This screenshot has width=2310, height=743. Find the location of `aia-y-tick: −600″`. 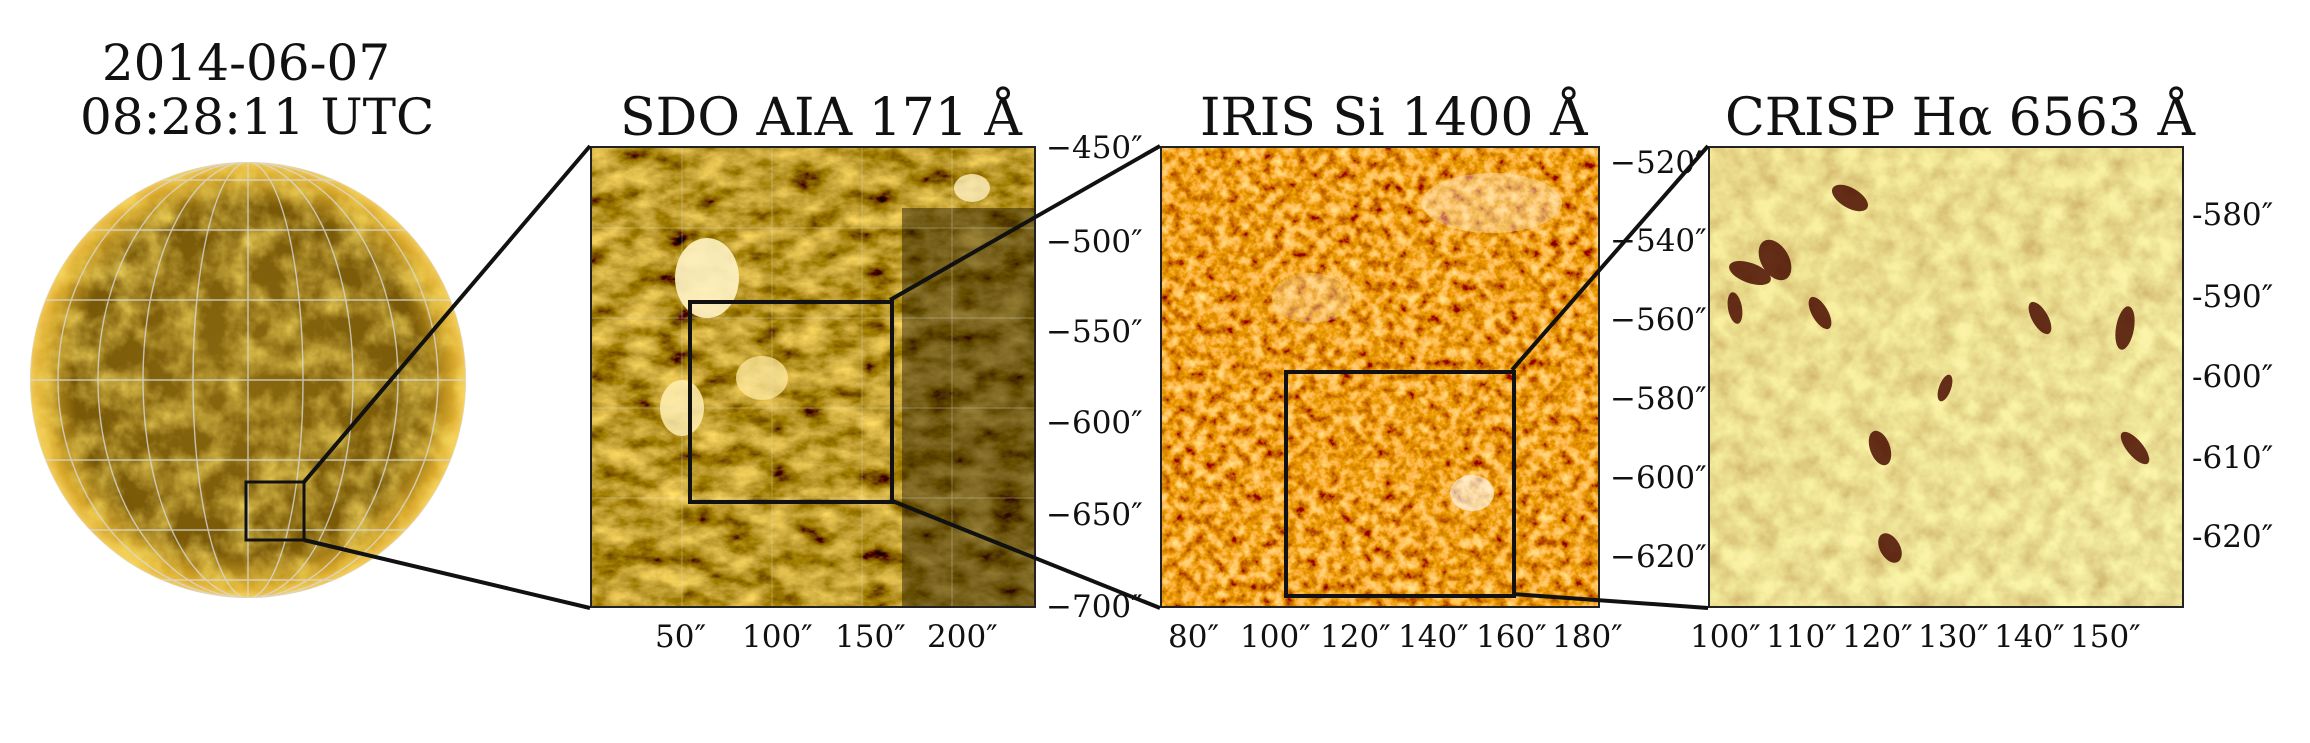

aia-y-tick: −600″ is located at coordinates (1094, 423).